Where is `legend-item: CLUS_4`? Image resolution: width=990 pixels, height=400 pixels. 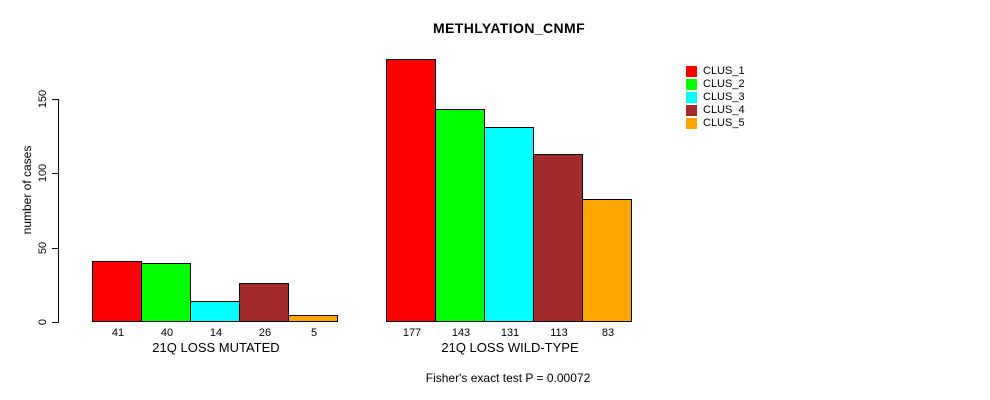
legend-item: CLUS_4 is located at coordinates (715, 110).